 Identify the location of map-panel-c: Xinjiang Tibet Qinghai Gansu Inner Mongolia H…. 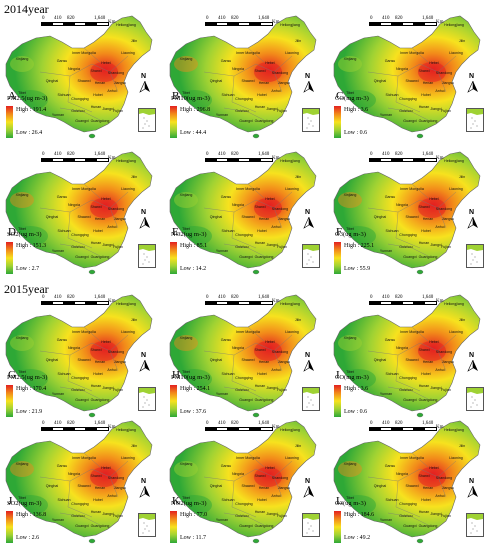
(409, 80).